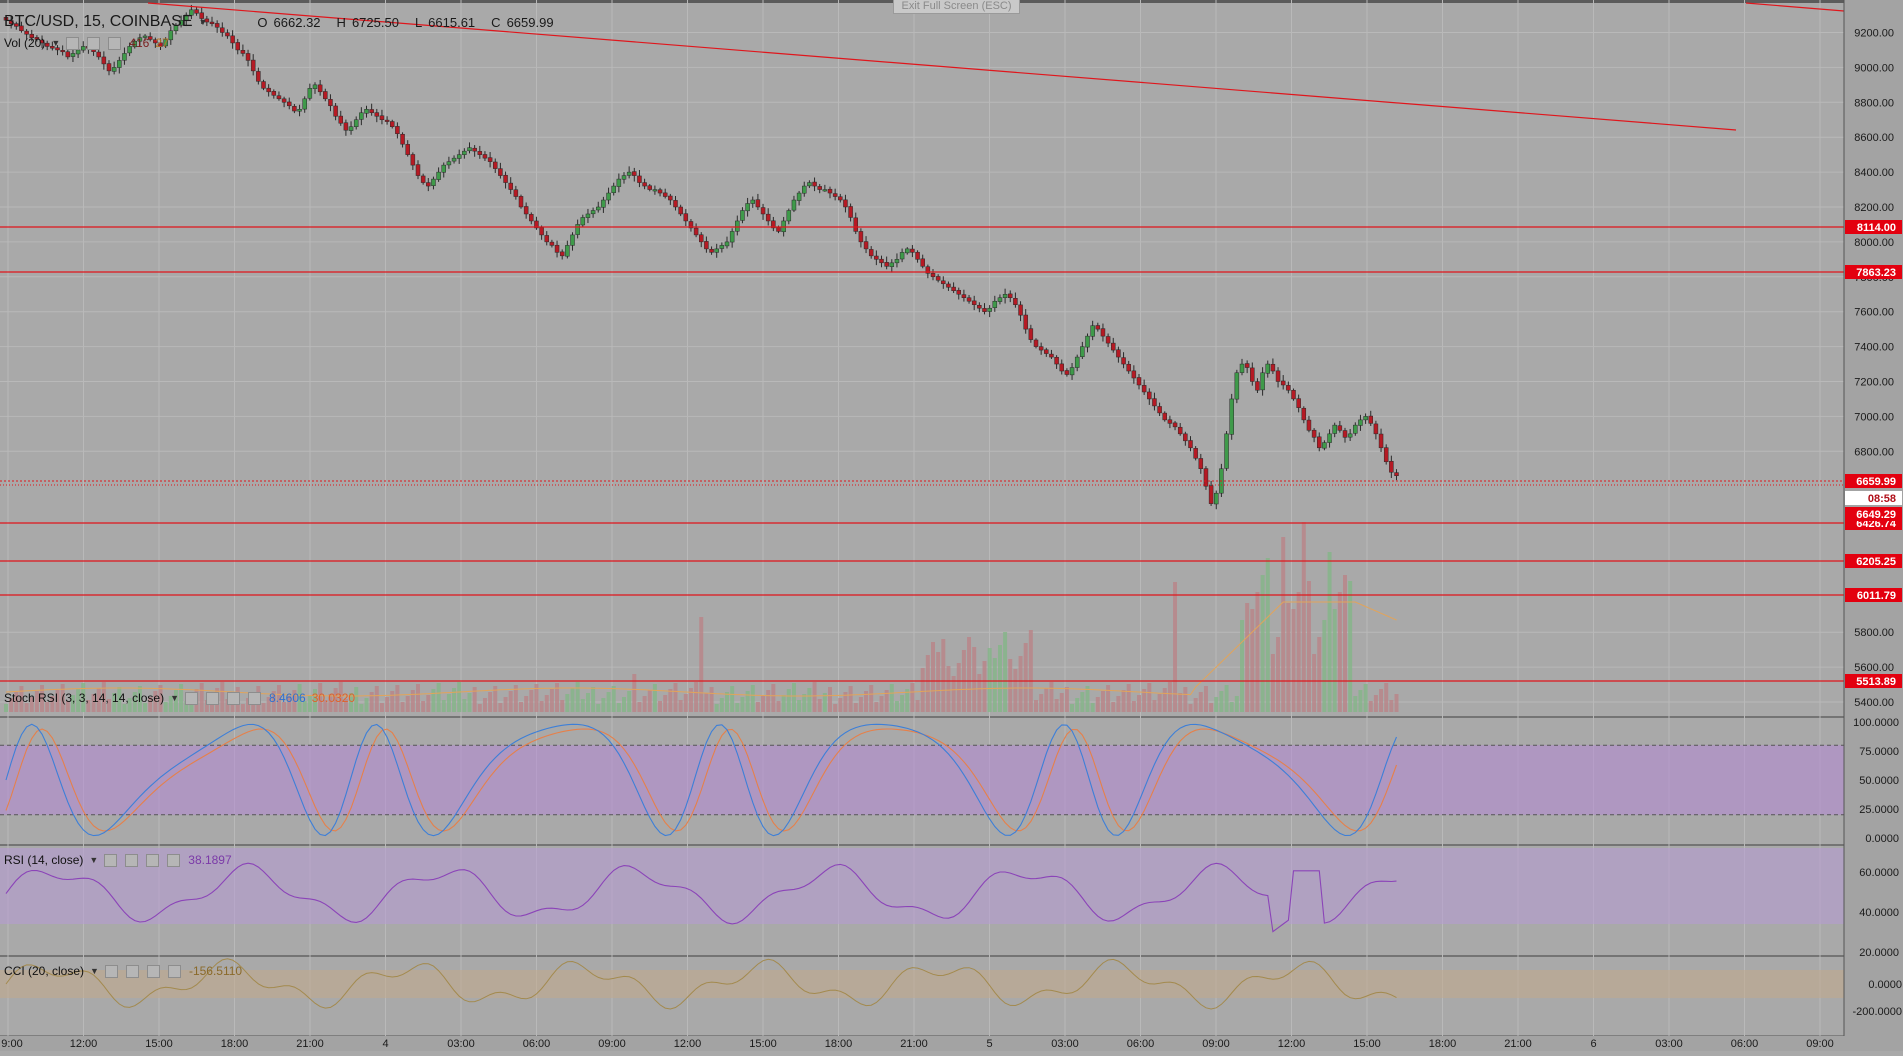 The image size is (1903, 1056). What do you see at coordinates (763, 1044) in the screenshot?
I see `time-tick-label: 15:00` at bounding box center [763, 1044].